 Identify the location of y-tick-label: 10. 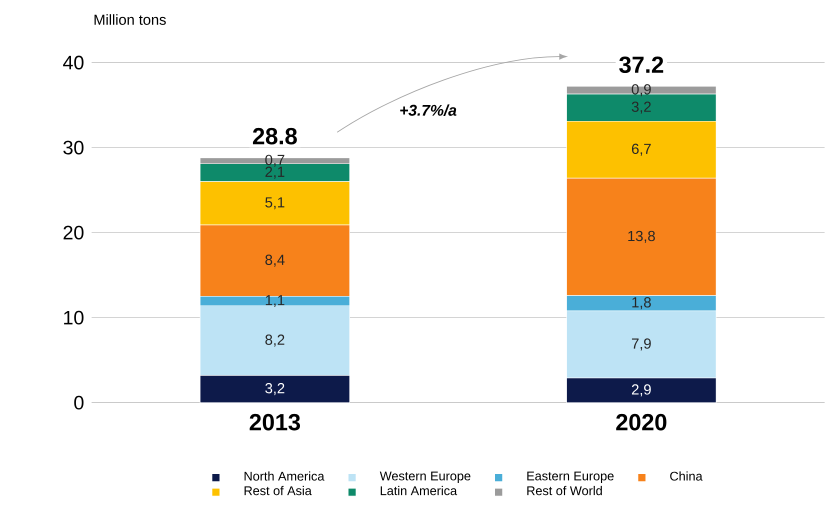
(74, 317).